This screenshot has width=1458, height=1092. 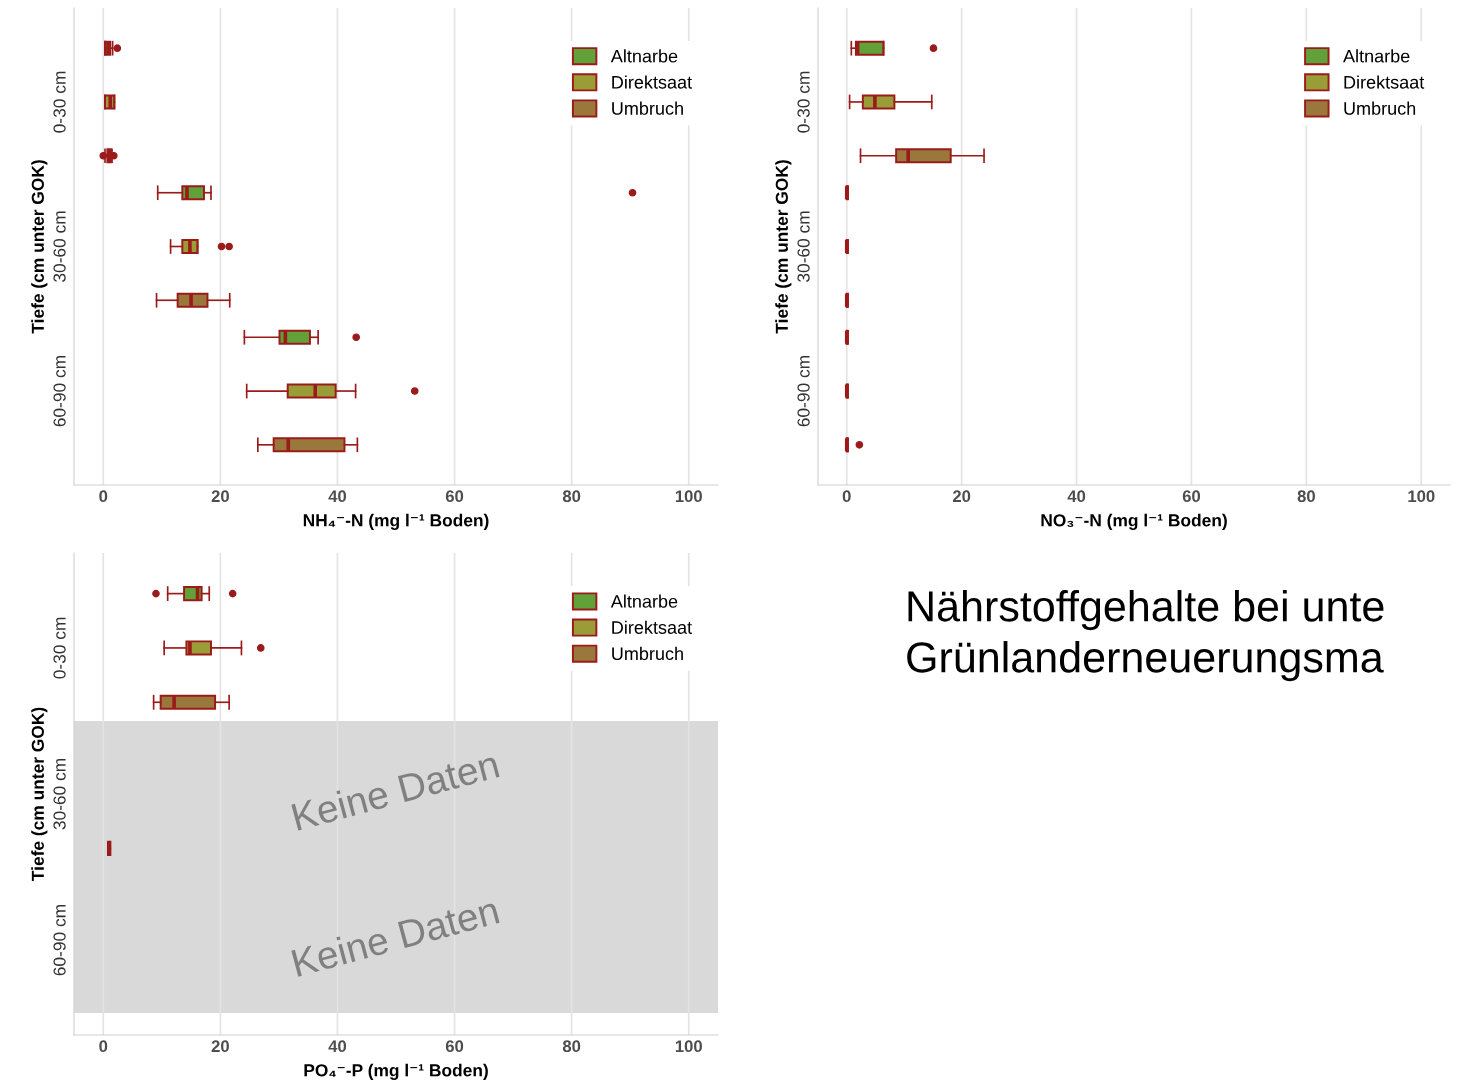 I want to click on text: Nährstoffgehalte bei unte Grünlanderneuerungsma, so click(x=1145, y=636).